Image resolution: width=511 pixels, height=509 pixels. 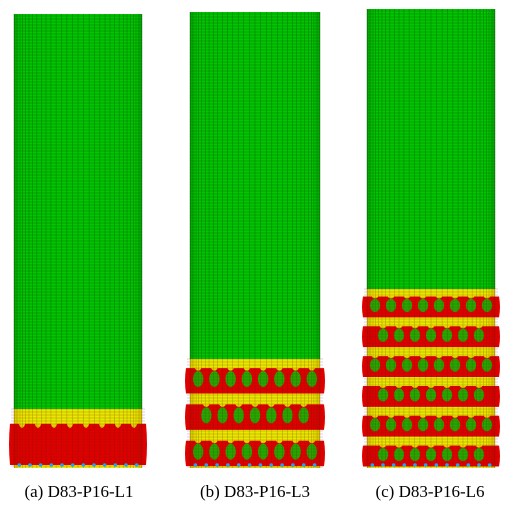 What do you see at coordinates (430, 491) in the screenshot?
I see `caption-c: (c) D83-P16-L6` at bounding box center [430, 491].